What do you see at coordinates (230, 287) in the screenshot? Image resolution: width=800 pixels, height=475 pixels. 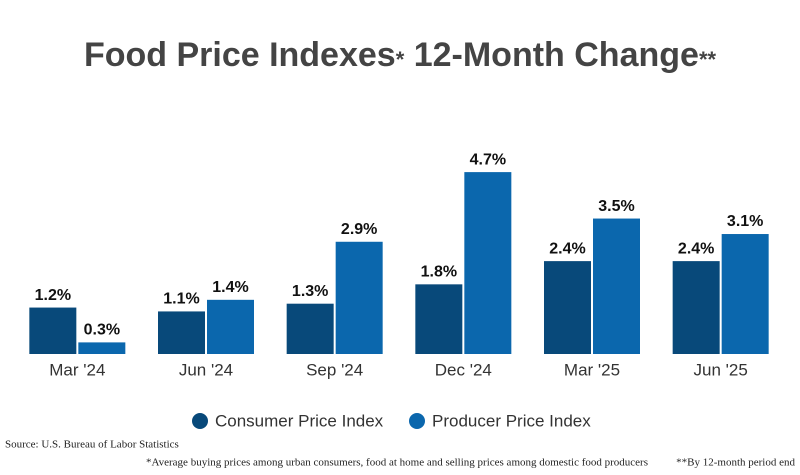 I see `value-label: 1.4%` at bounding box center [230, 287].